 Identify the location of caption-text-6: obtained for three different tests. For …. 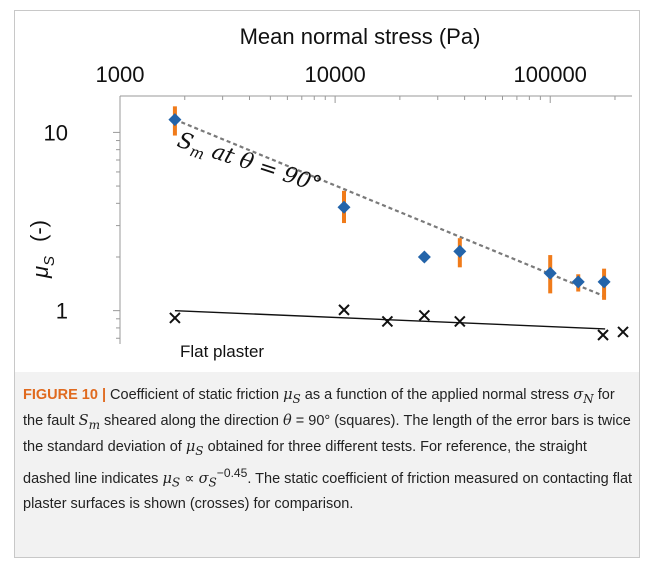
(305, 462).